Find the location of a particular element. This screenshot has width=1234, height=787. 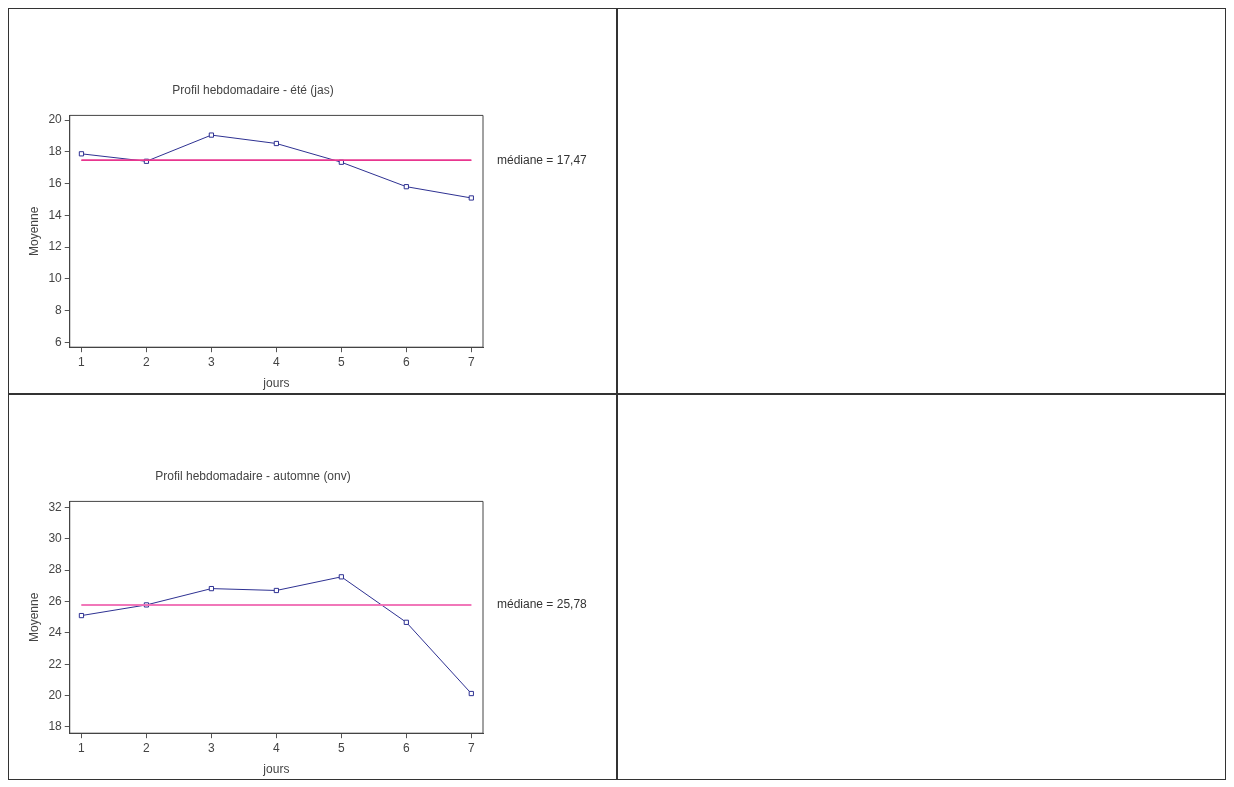

y-tick-label: 26 is located at coordinates (55, 600).